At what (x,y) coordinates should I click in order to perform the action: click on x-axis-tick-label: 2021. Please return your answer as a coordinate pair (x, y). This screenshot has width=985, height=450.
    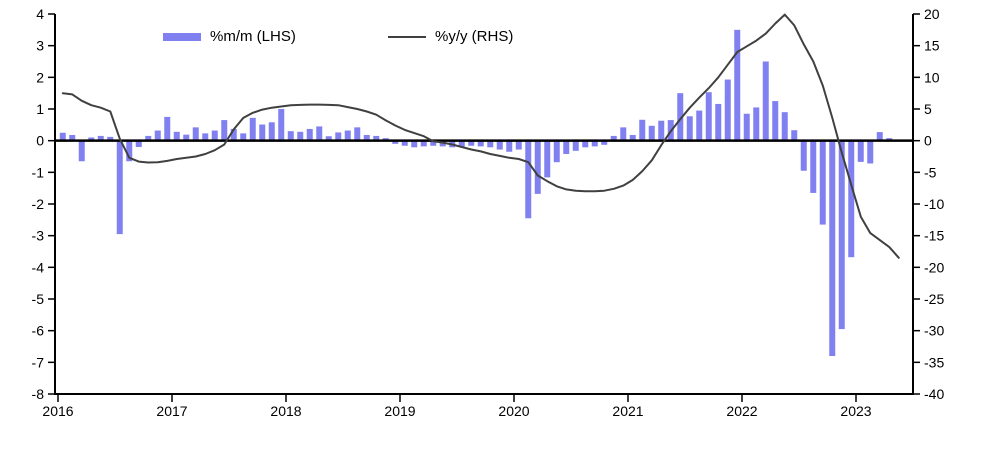
    Looking at the image, I should click on (627, 411).